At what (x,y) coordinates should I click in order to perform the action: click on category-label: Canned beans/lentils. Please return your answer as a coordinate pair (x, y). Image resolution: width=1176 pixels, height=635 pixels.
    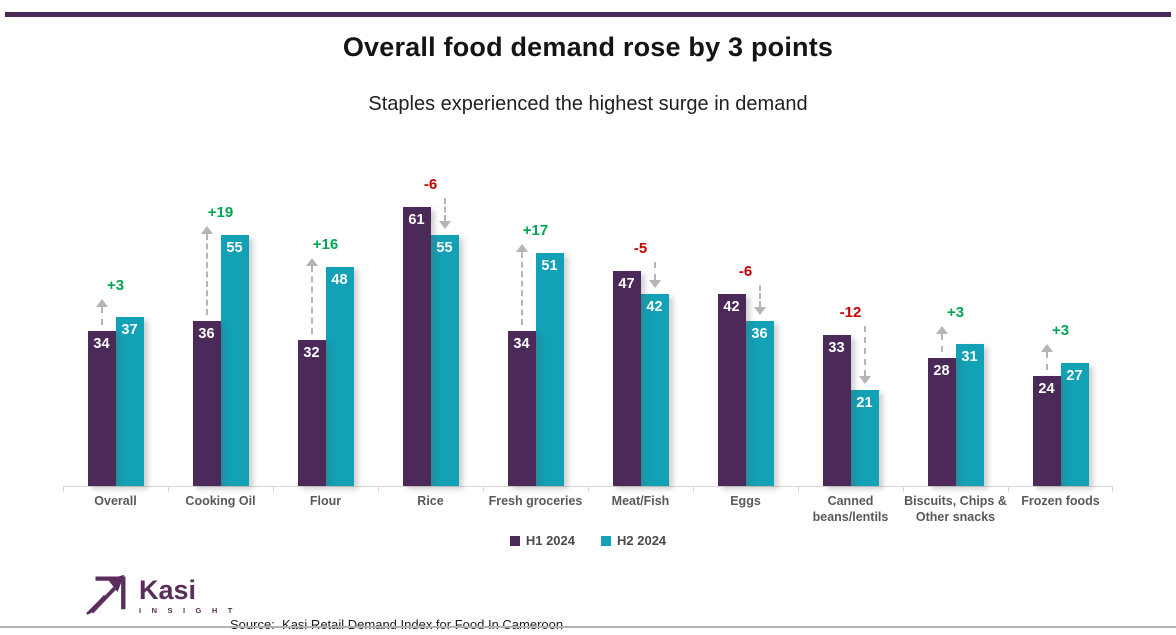
    Looking at the image, I should click on (850, 509).